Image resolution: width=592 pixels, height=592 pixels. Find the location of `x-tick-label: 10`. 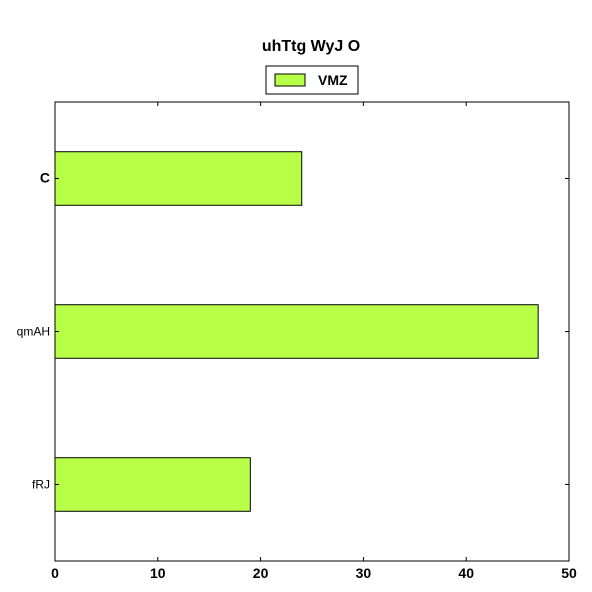

x-tick-label: 10 is located at coordinates (158, 573).